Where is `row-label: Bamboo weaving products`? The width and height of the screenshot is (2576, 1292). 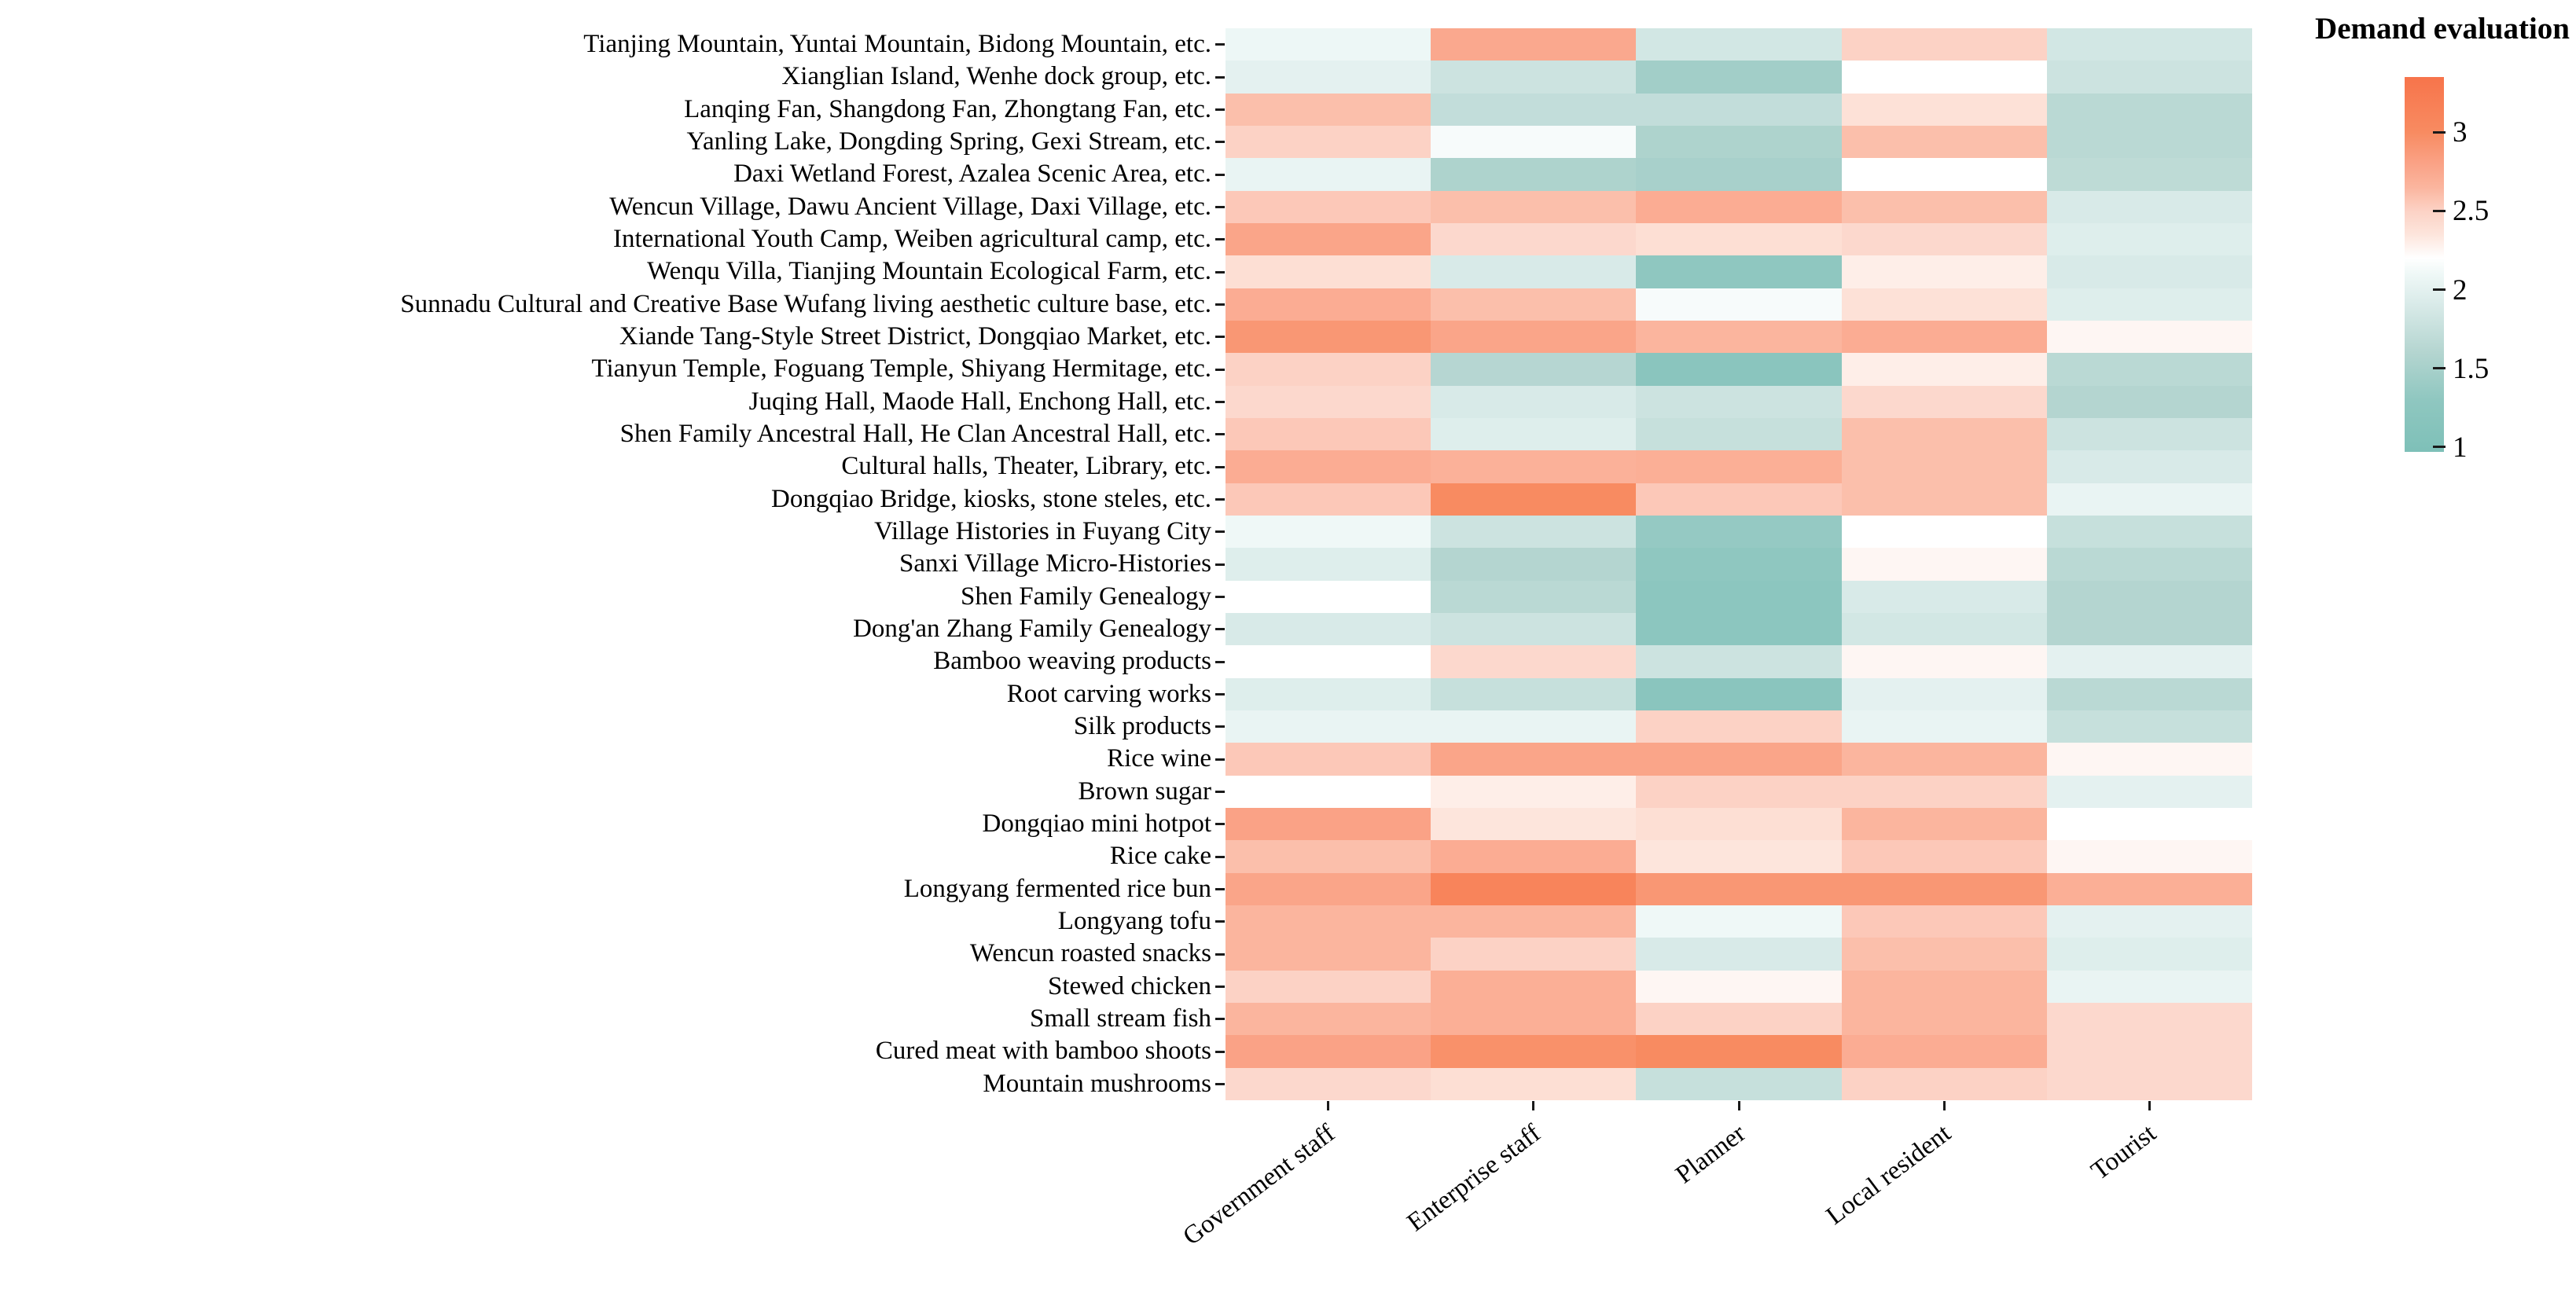 row-label: Bamboo weaving products is located at coordinates (1072, 662).